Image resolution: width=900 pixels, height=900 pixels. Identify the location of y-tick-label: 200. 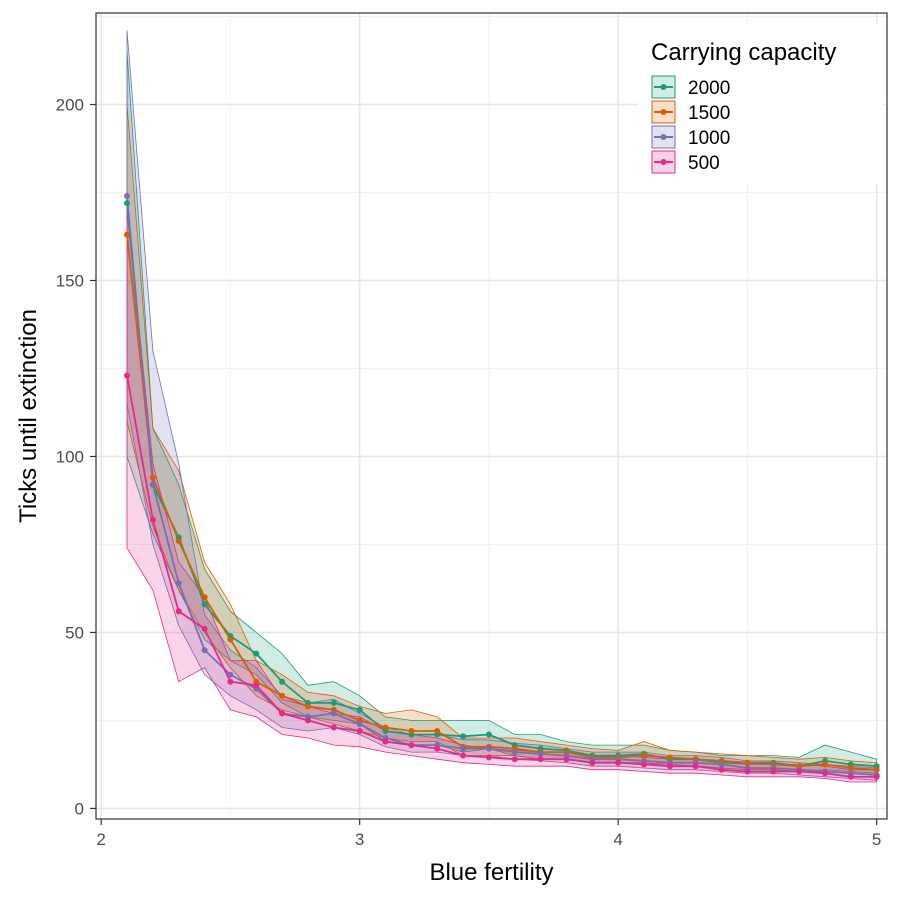
(70, 105).